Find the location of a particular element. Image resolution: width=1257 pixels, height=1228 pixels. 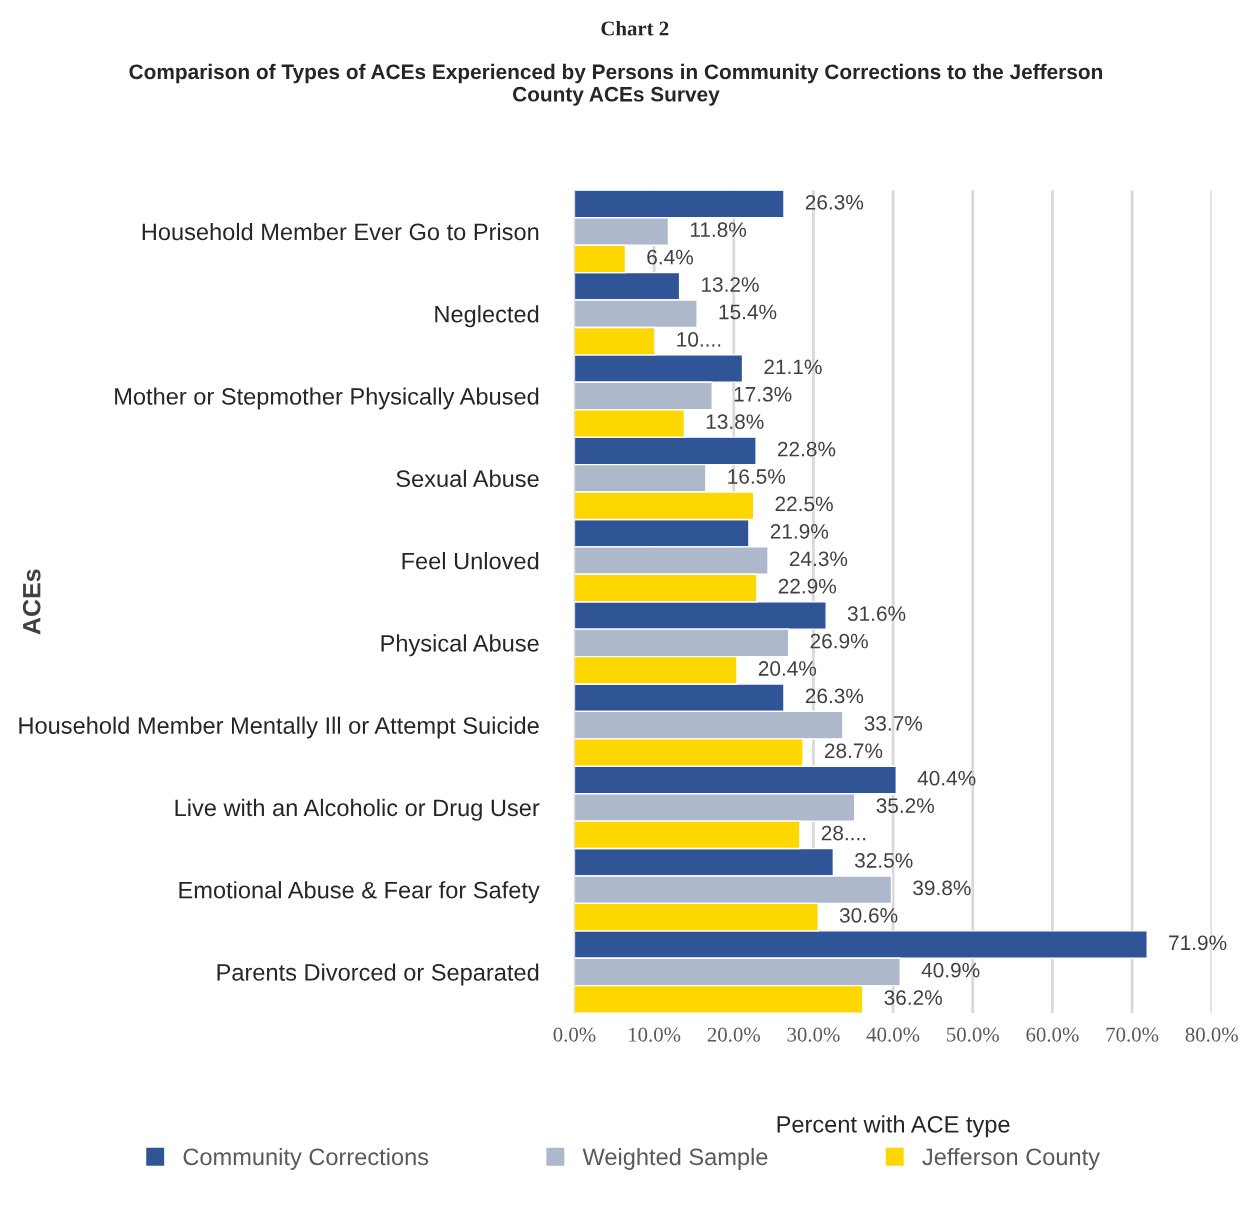

y-tick-label: Neglected is located at coordinates (487, 316).